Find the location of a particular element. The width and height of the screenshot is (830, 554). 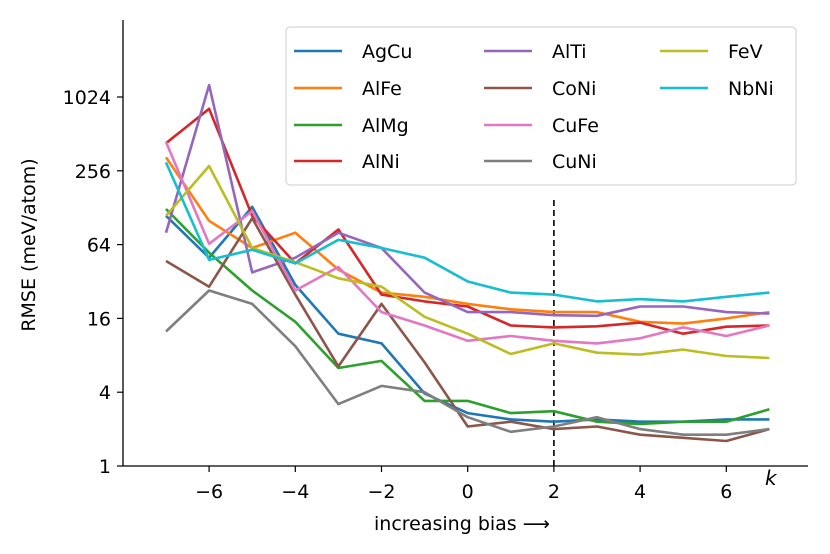

legend-label: AlTi is located at coordinates (569, 52).